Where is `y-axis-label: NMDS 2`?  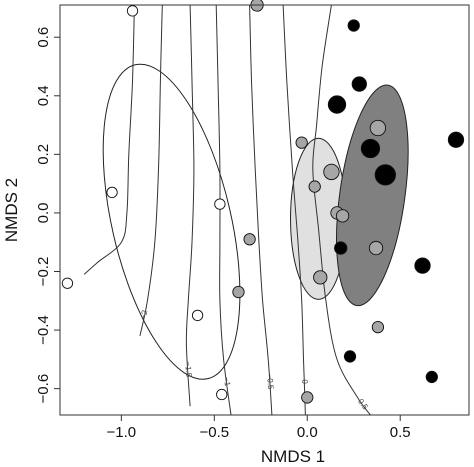 y-axis-label: NMDS 2 is located at coordinates (11, 210).